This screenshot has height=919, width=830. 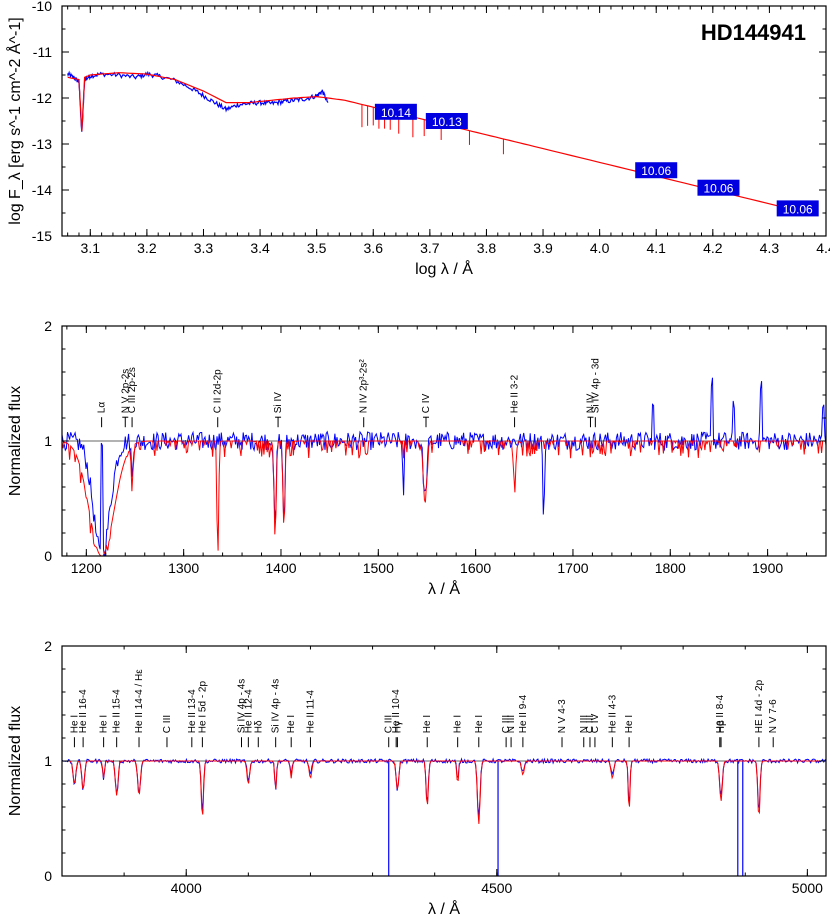 What do you see at coordinates (218, 391) in the screenshot?
I see `line-id-label: C II 2d-2p` at bounding box center [218, 391].